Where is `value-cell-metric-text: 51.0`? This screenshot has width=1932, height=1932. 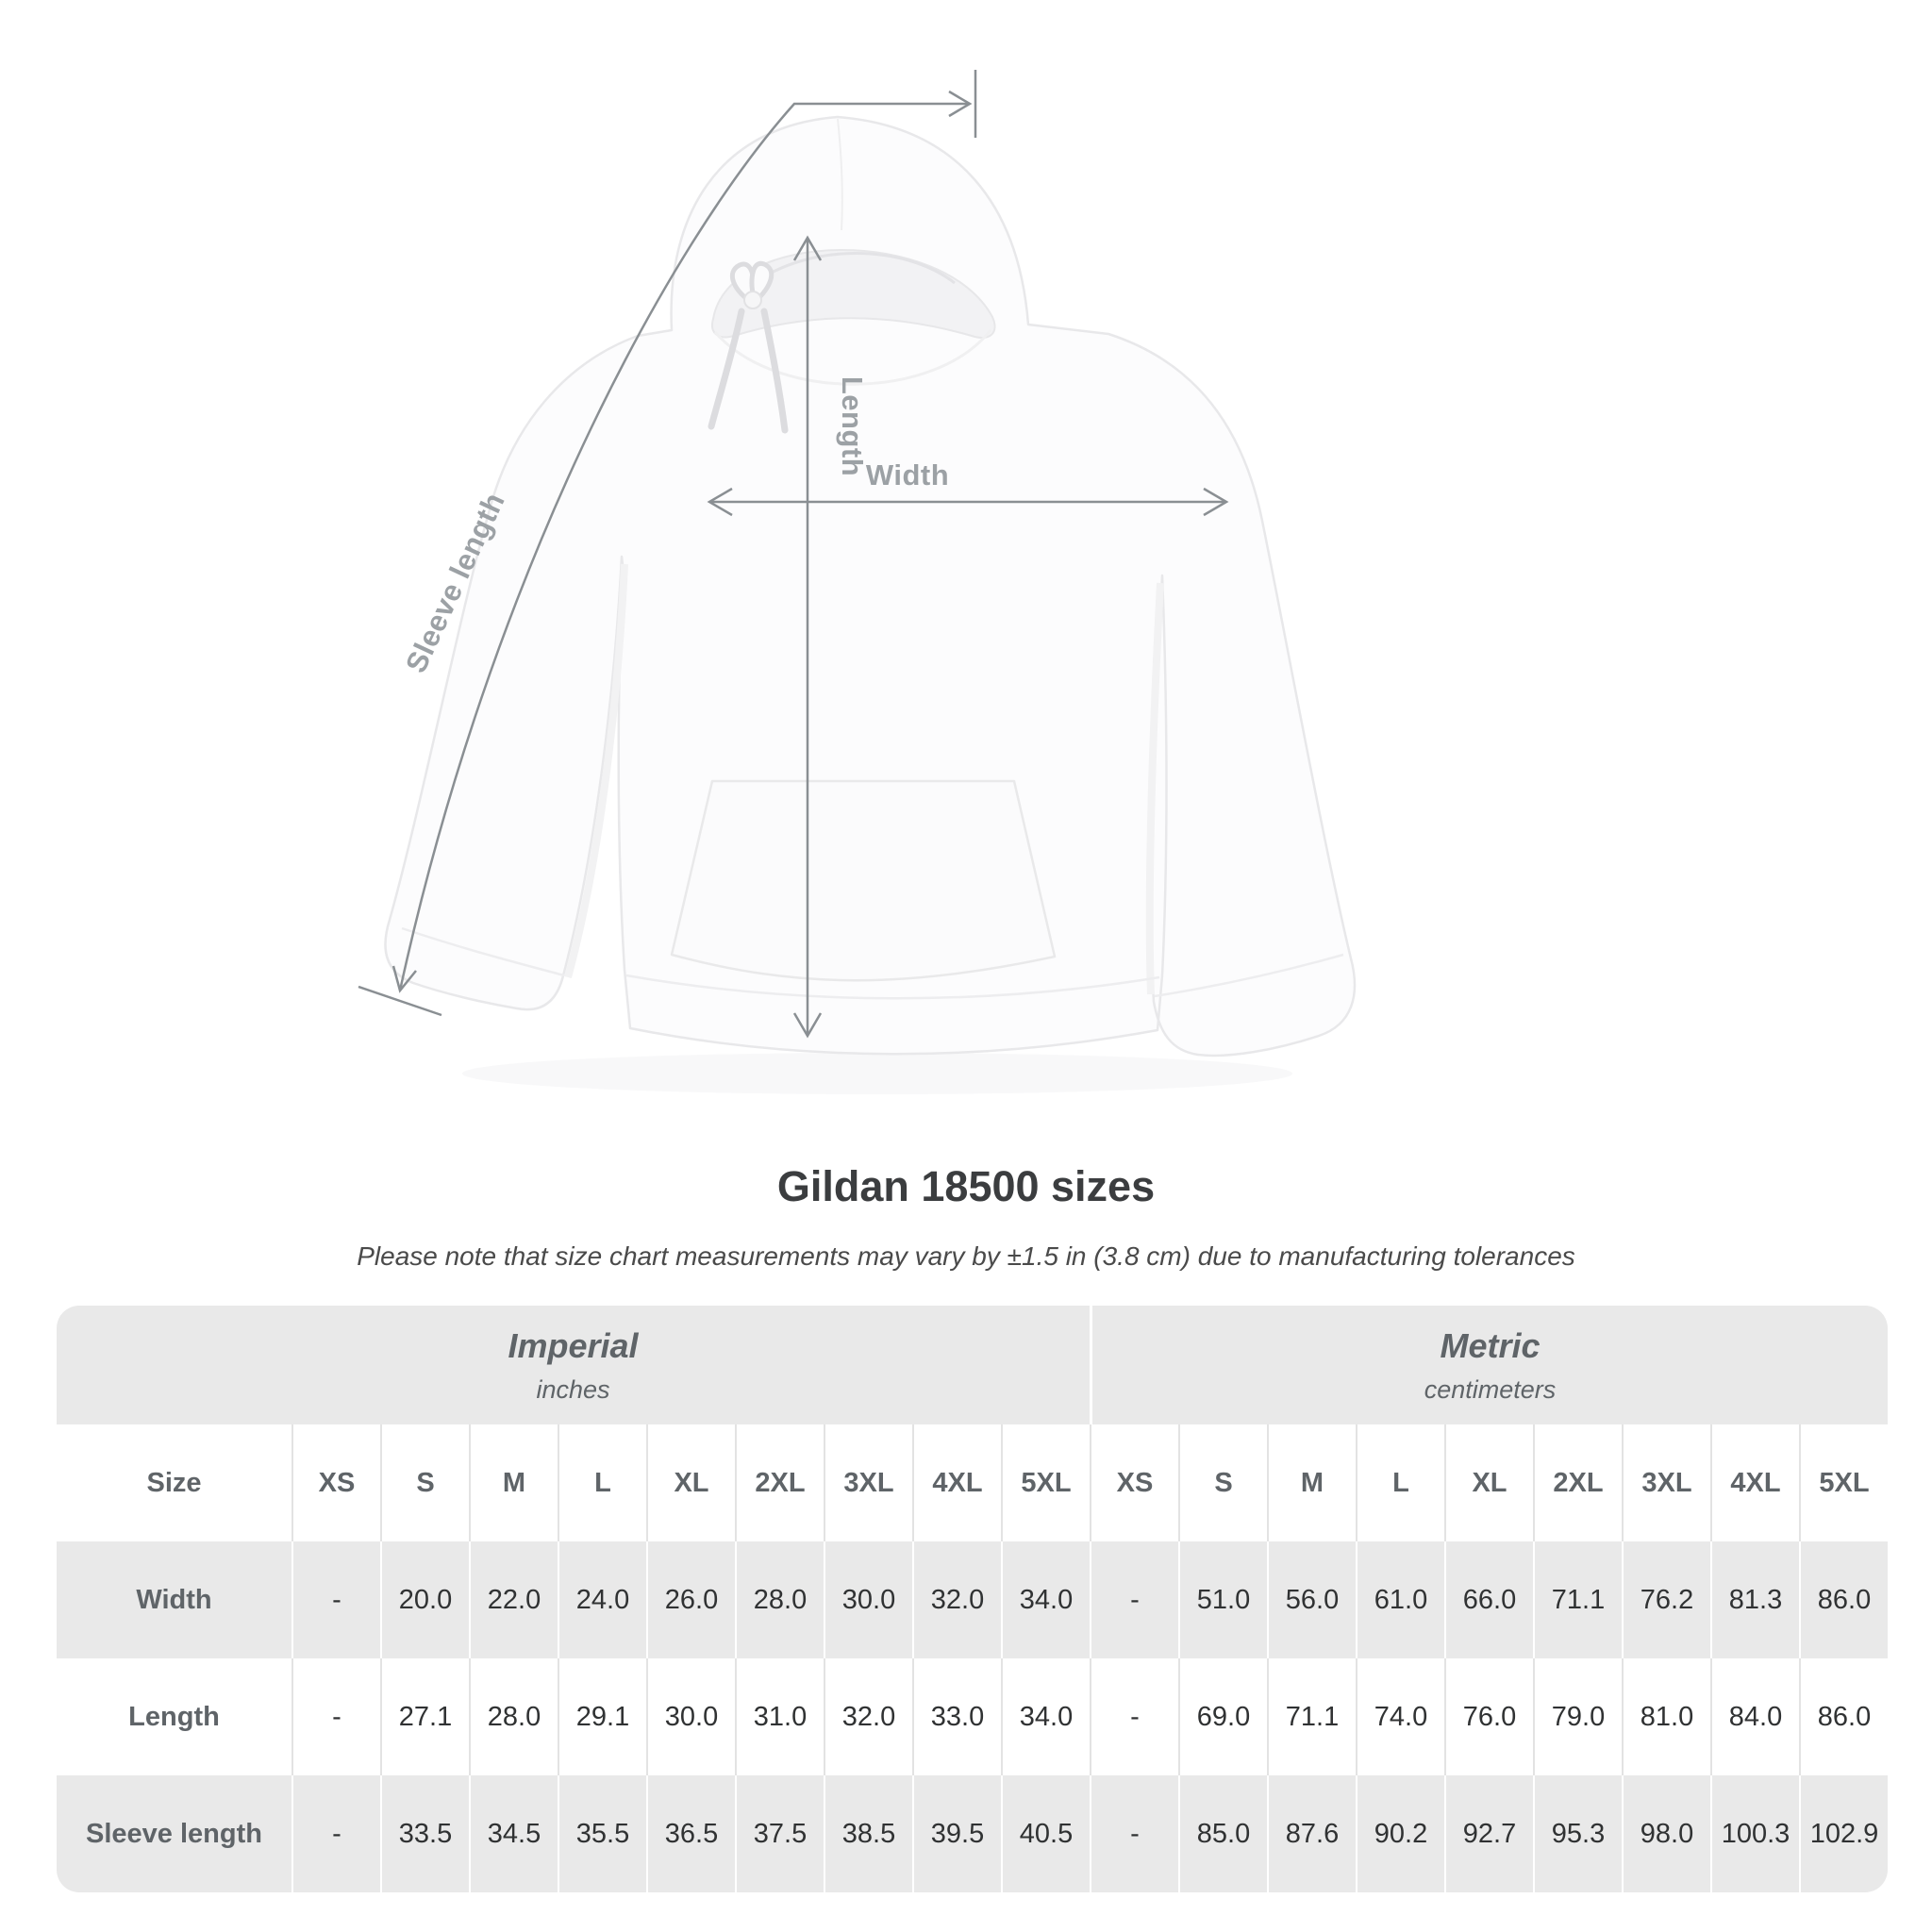
value-cell-metric-text: 51.0 is located at coordinates (1223, 1599).